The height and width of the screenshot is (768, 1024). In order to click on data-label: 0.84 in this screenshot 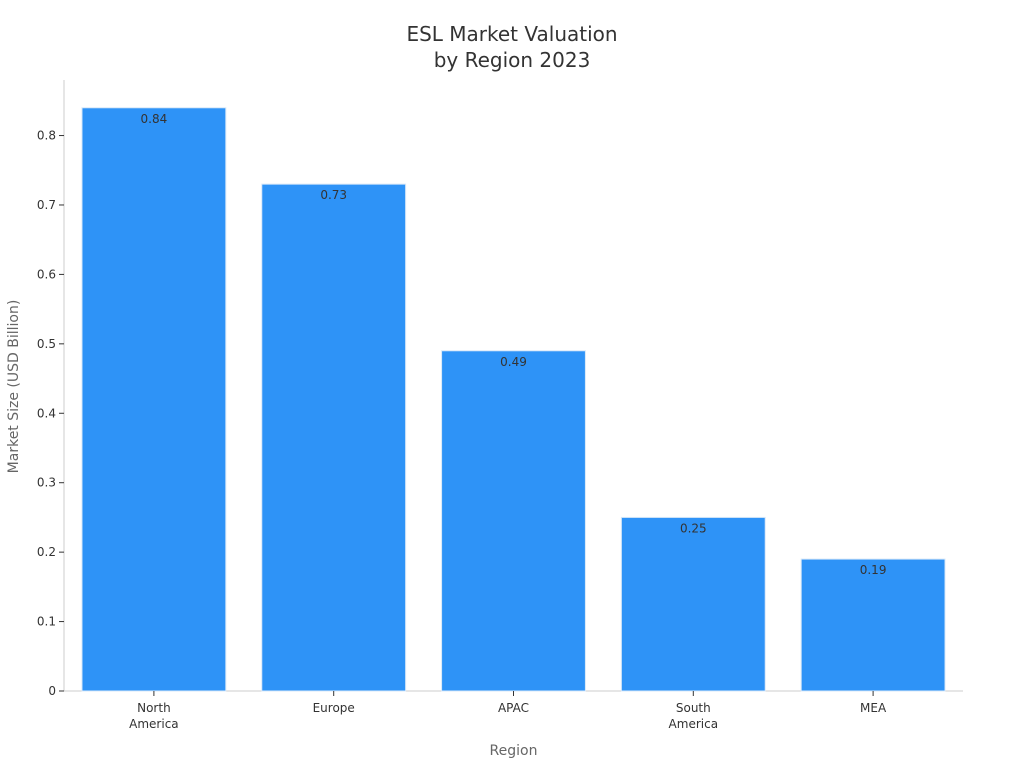, I will do `click(154, 119)`.